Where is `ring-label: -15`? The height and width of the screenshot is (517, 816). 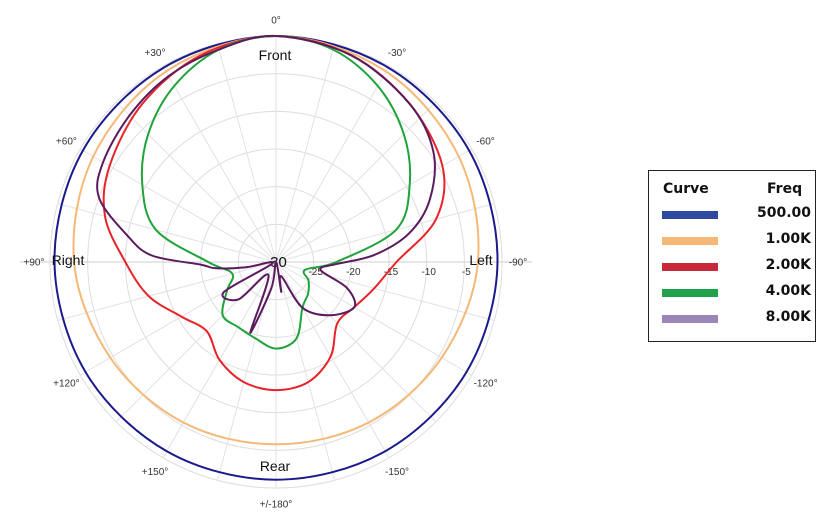
ring-label: -15 is located at coordinates (391, 272).